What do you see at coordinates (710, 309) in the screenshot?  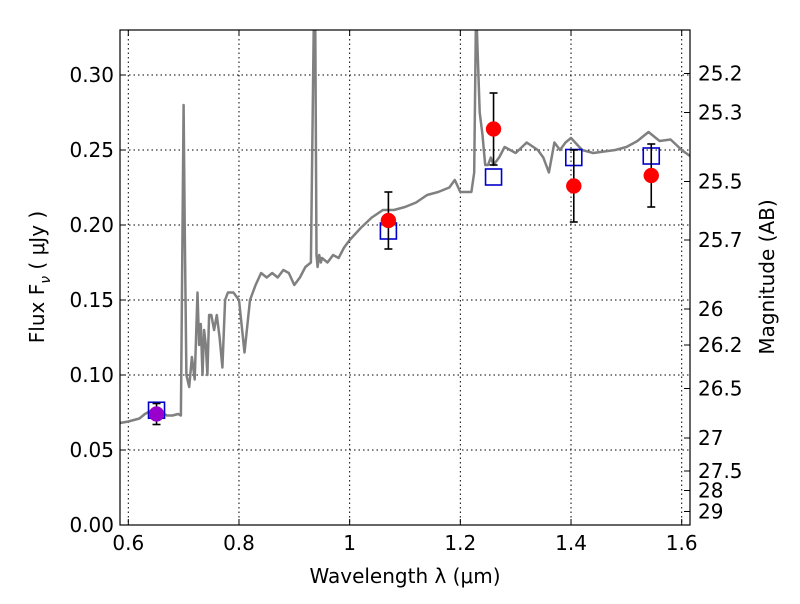 I see `y2-tick-label: 26` at bounding box center [710, 309].